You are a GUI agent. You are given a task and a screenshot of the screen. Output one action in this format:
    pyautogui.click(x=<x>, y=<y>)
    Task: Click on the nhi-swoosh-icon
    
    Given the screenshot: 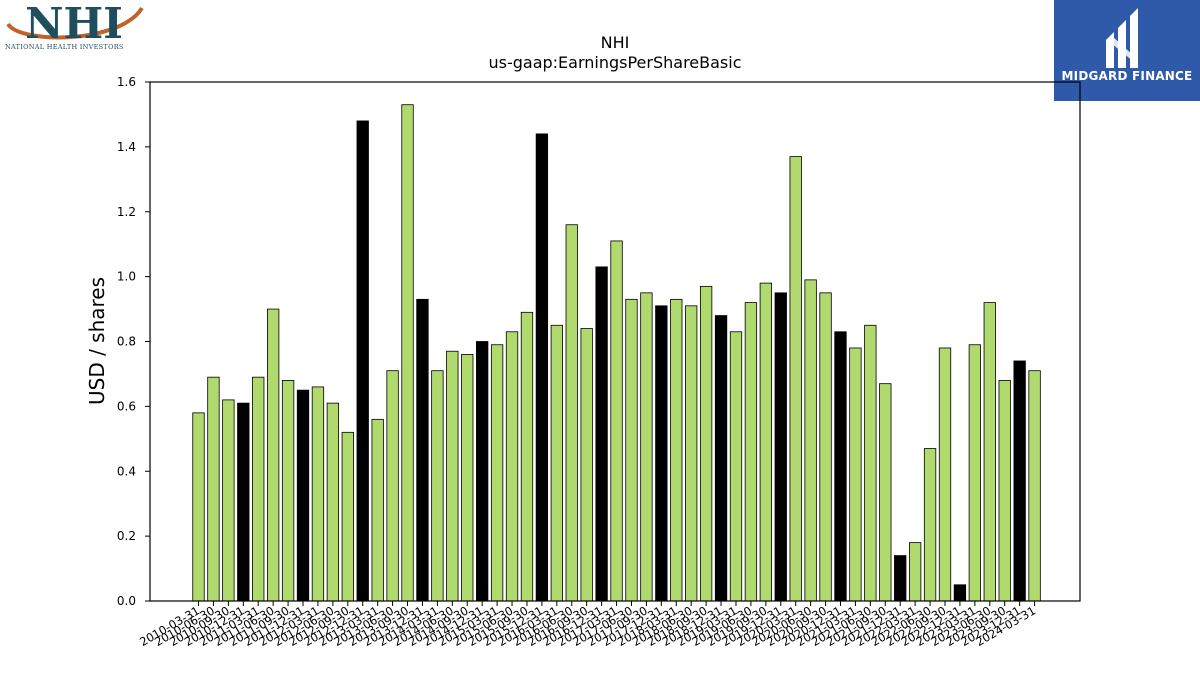 What is the action you would take?
    pyautogui.click(x=75, y=23)
    